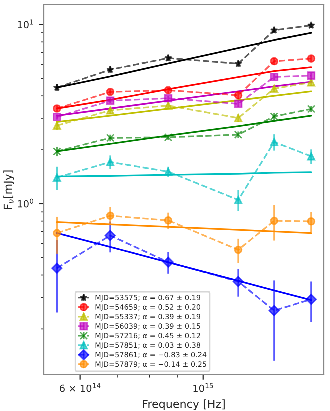  Describe the element at coordinates (204, 387) in the screenshot. I see `x-tick-label: 10$^{15}$` at that location.